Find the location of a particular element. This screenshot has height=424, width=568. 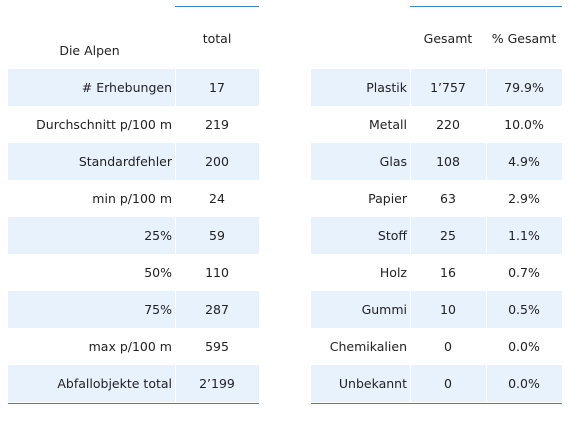

right-header-label is located at coordinates (360, 38).